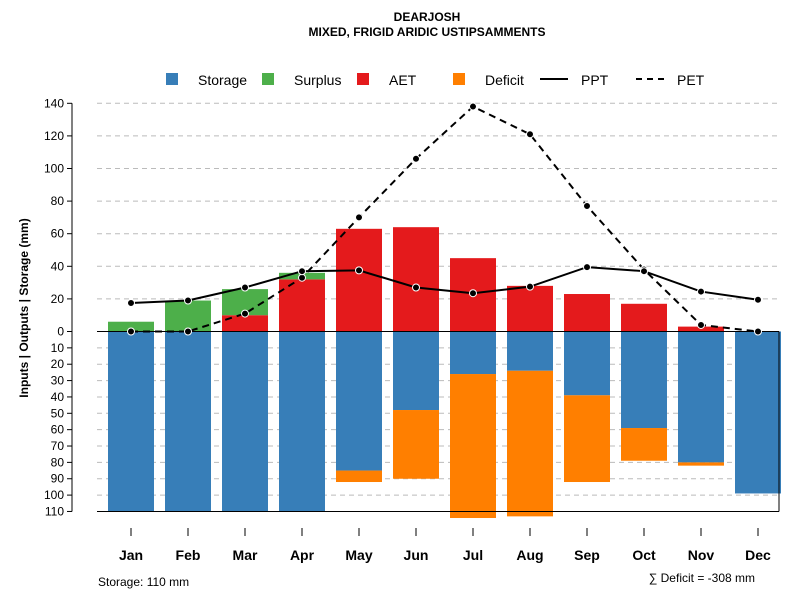 Image resolution: width=800 pixels, height=600 pixels. I want to click on month-label: Mar, so click(245, 555).